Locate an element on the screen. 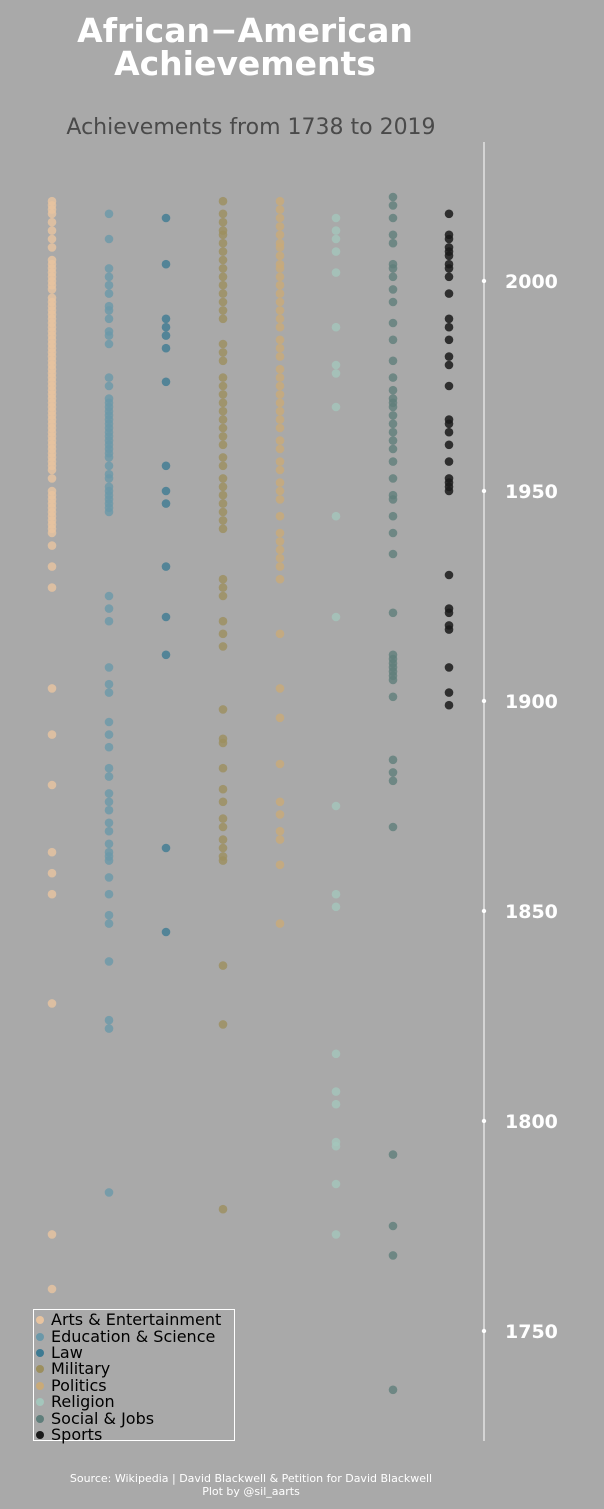 This screenshot has height=1509, width=604. legend-label: Law is located at coordinates (67, 1352).